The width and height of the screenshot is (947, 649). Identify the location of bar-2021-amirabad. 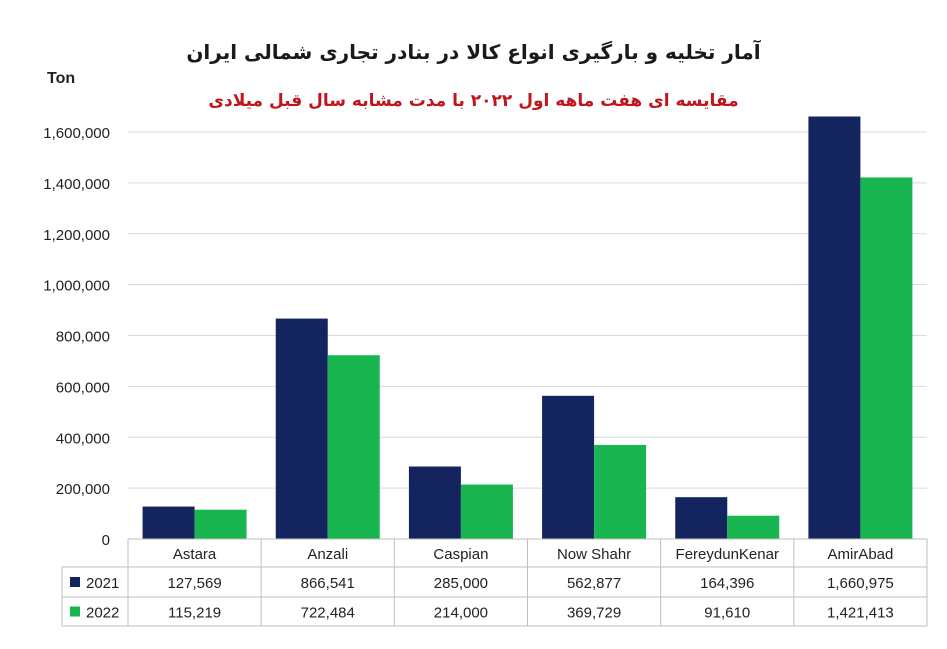
(834, 327).